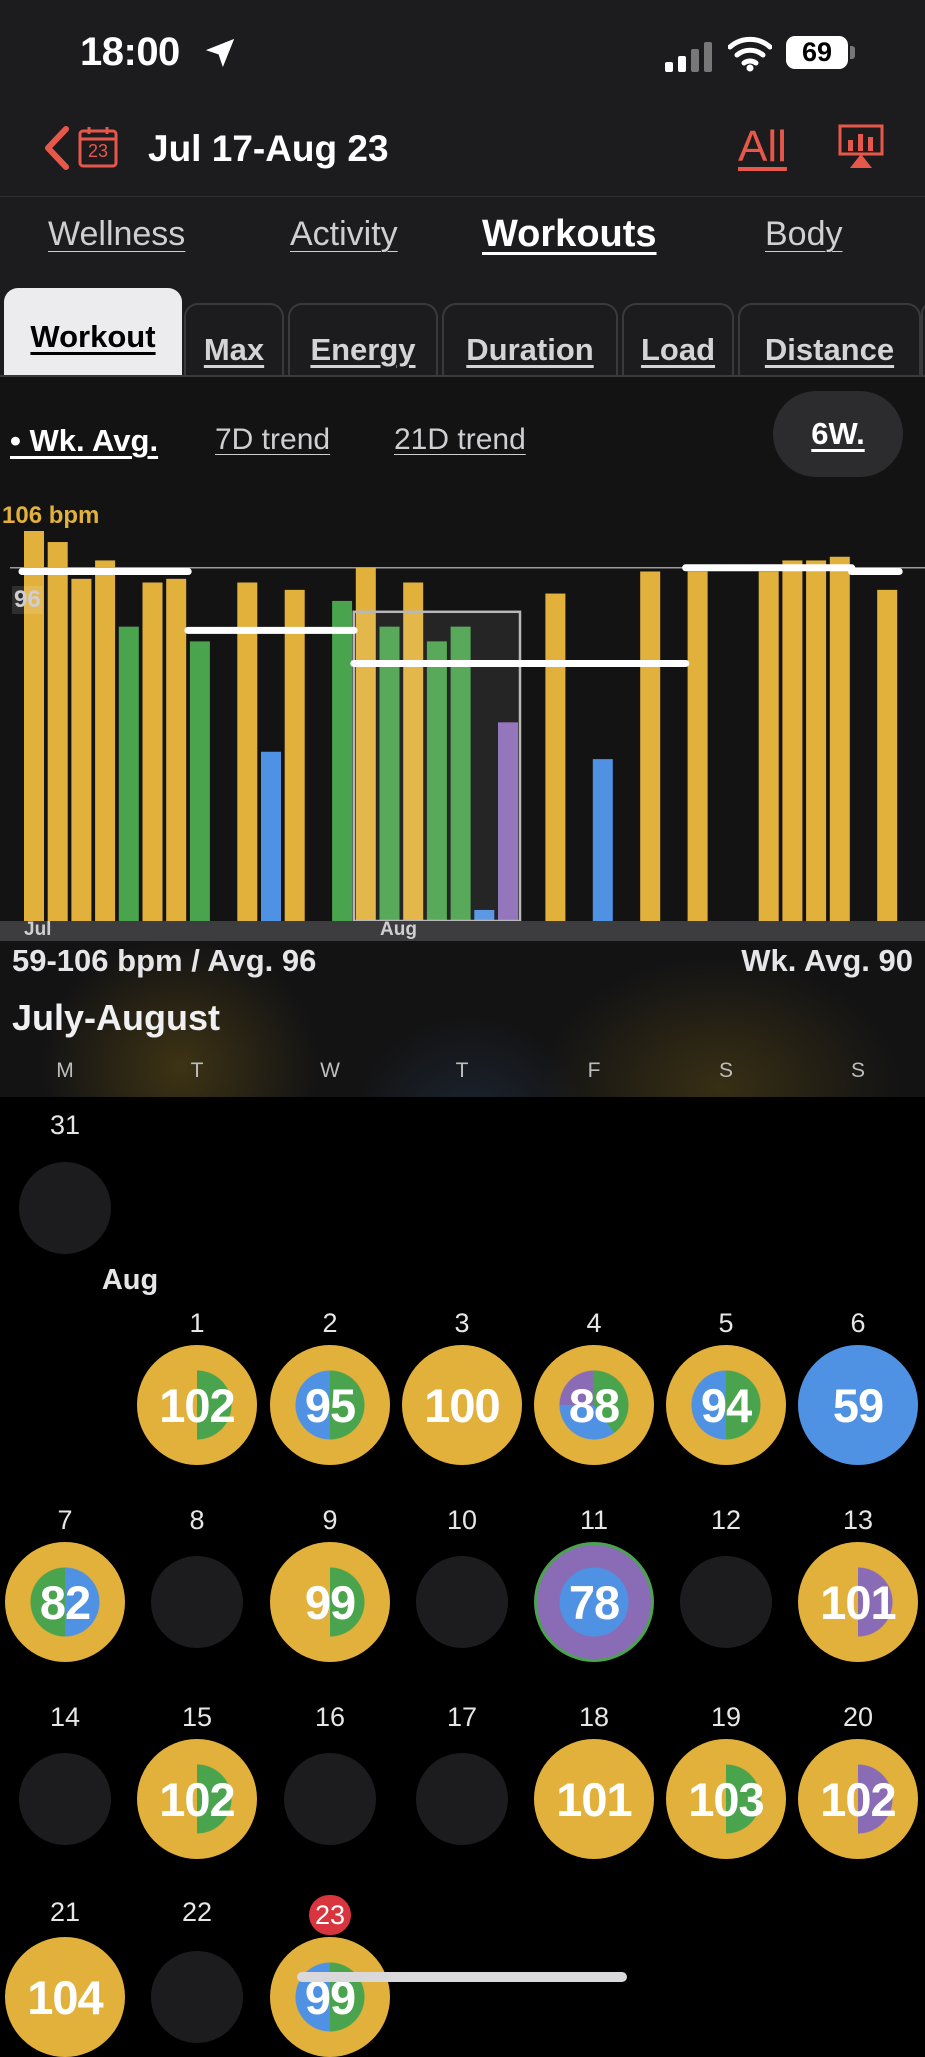 The height and width of the screenshot is (2057, 925). I want to click on workout-day-circle: 82, so click(65, 1602).